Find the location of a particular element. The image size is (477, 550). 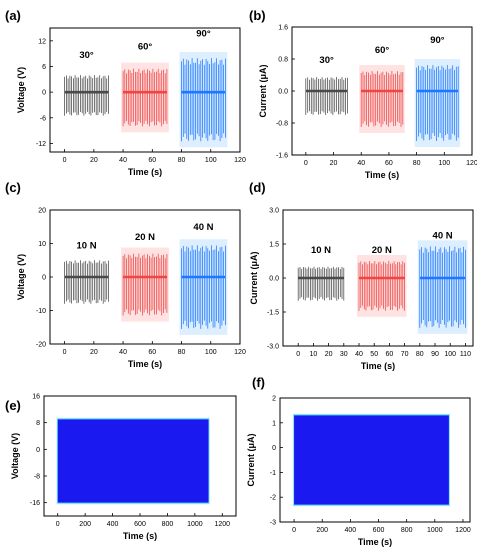

panel-letter: (c) is located at coordinates (13, 187).